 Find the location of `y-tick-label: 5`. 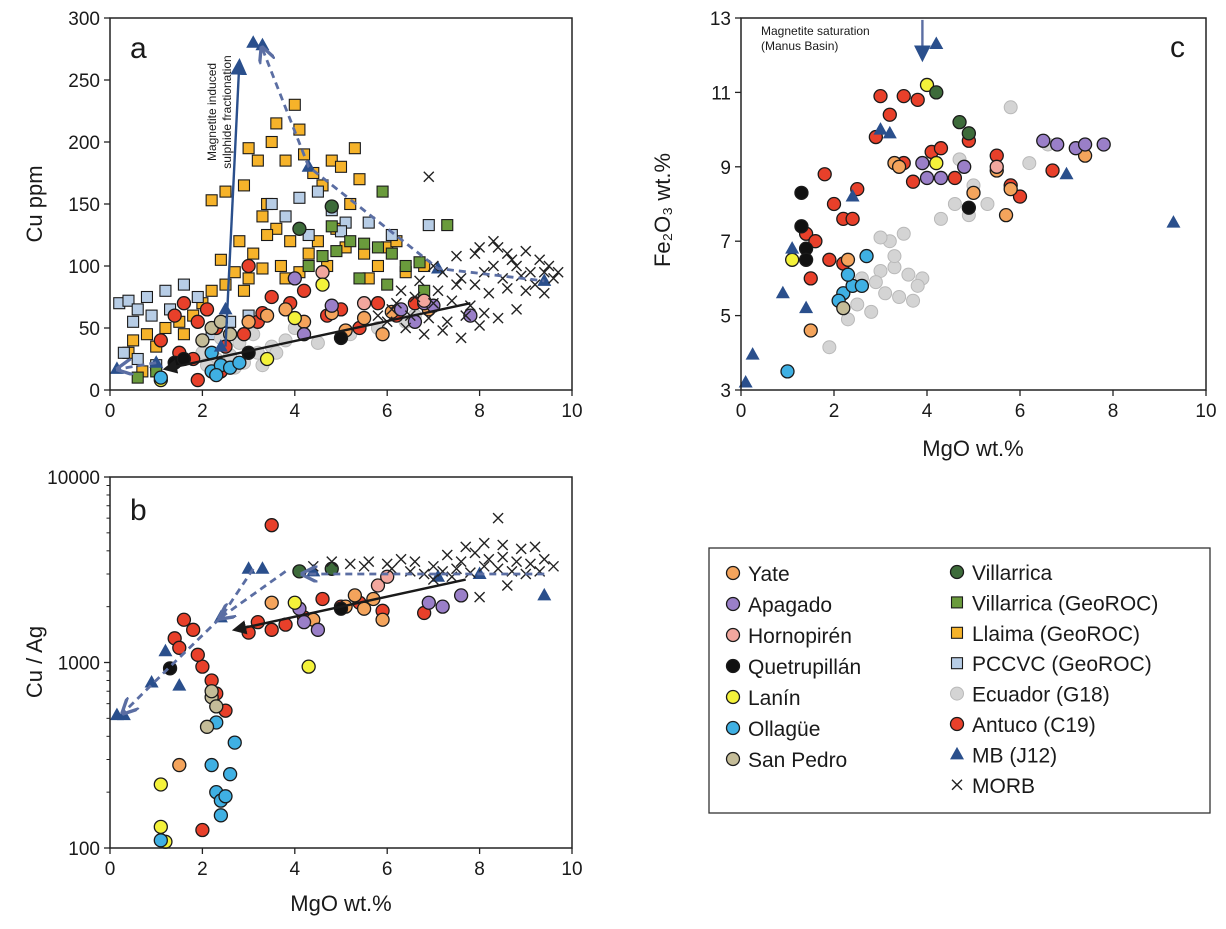

y-tick-label: 5 is located at coordinates (725, 317).